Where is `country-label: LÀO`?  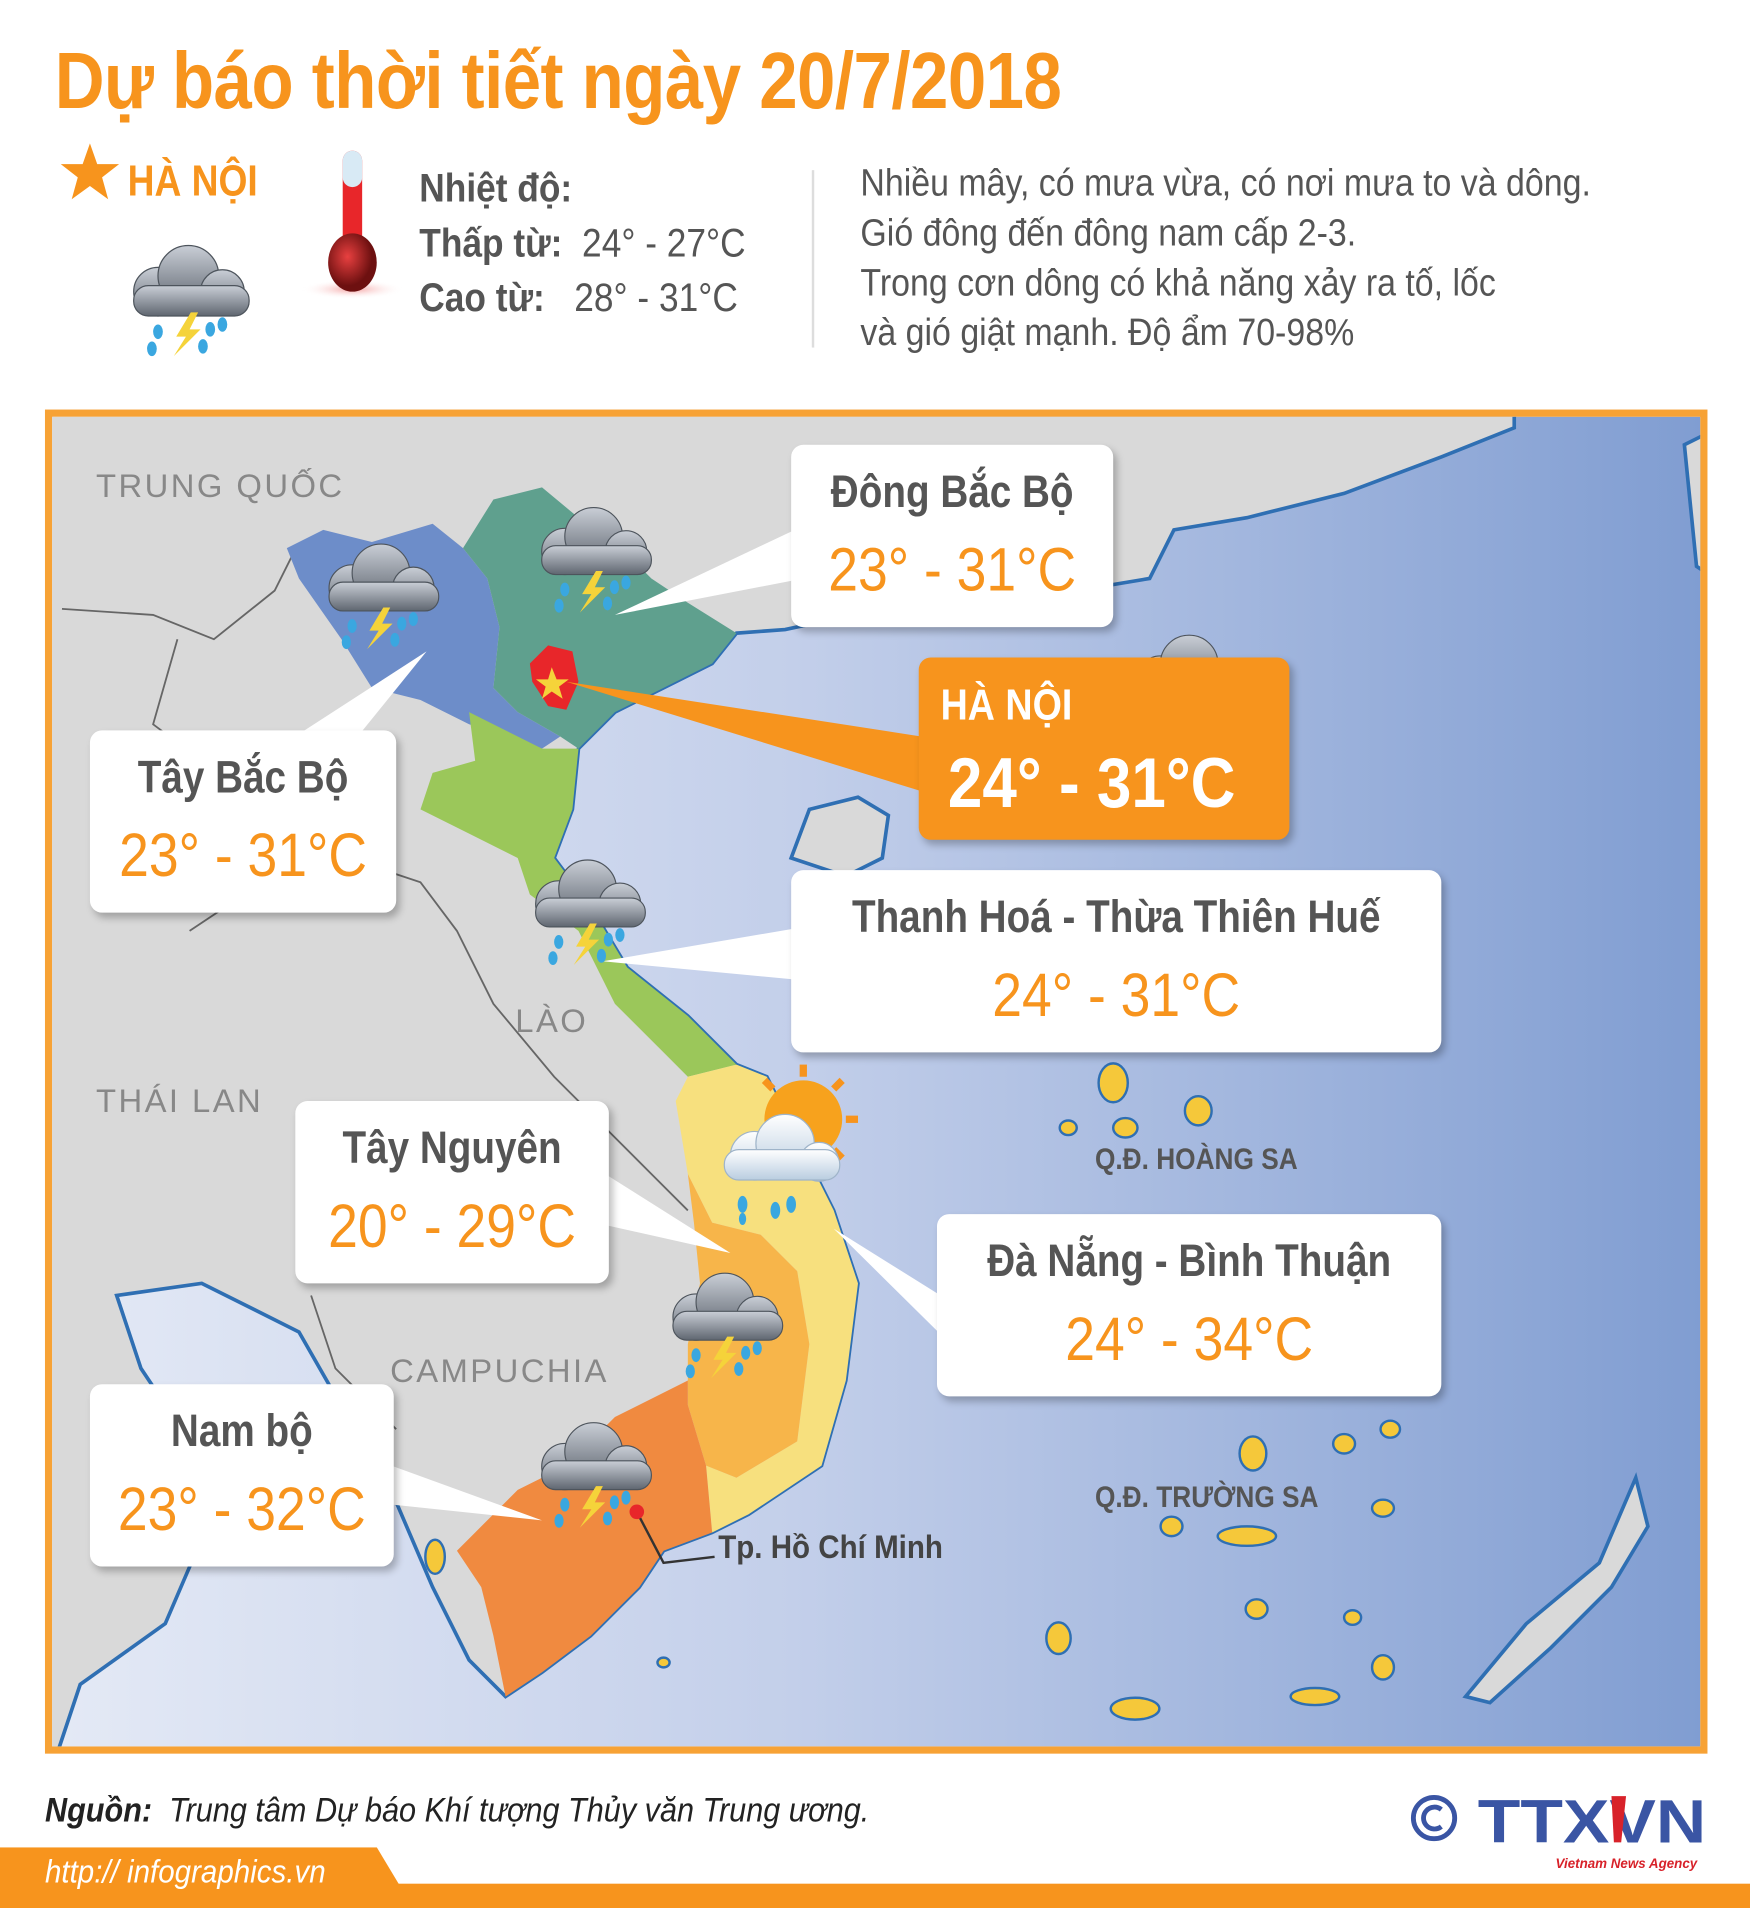
country-label: LÀO is located at coordinates (552, 1021).